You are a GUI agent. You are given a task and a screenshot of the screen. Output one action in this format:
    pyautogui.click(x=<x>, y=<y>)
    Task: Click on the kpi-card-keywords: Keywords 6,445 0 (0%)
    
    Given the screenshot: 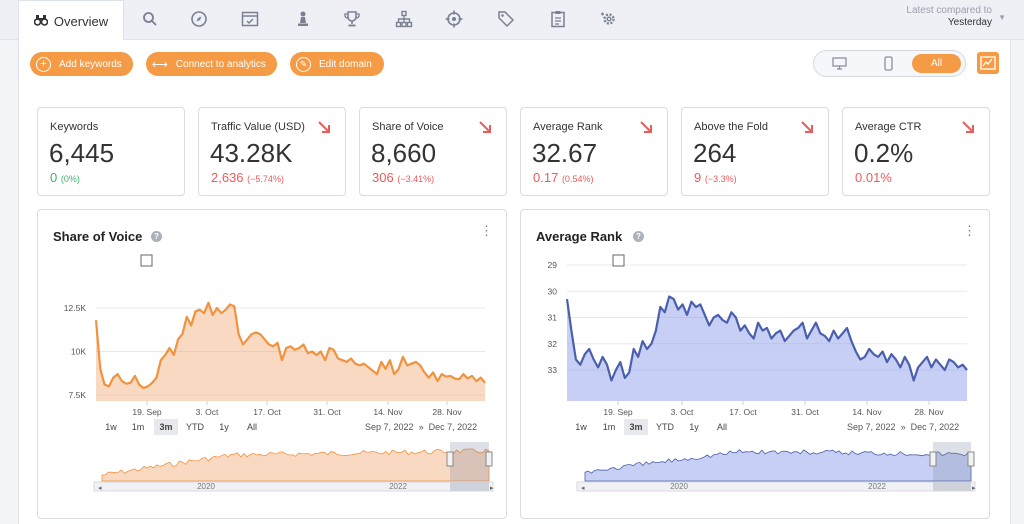 What is the action you would take?
    pyautogui.click(x=111, y=151)
    